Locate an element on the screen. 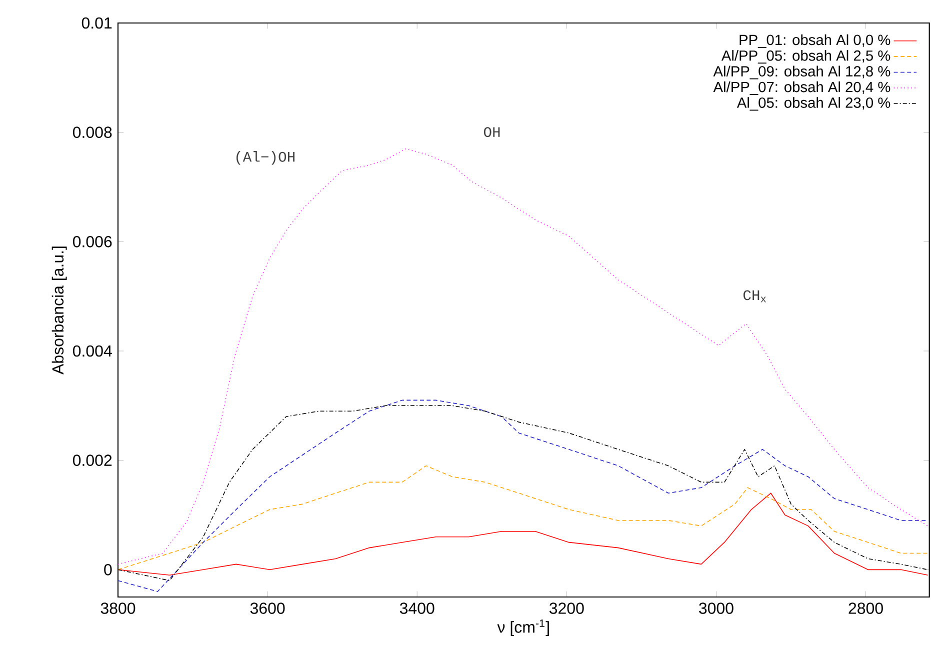 Image resolution: width=931 pixels, height=653 pixels. y-tick-label: 0 is located at coordinates (108, 570).